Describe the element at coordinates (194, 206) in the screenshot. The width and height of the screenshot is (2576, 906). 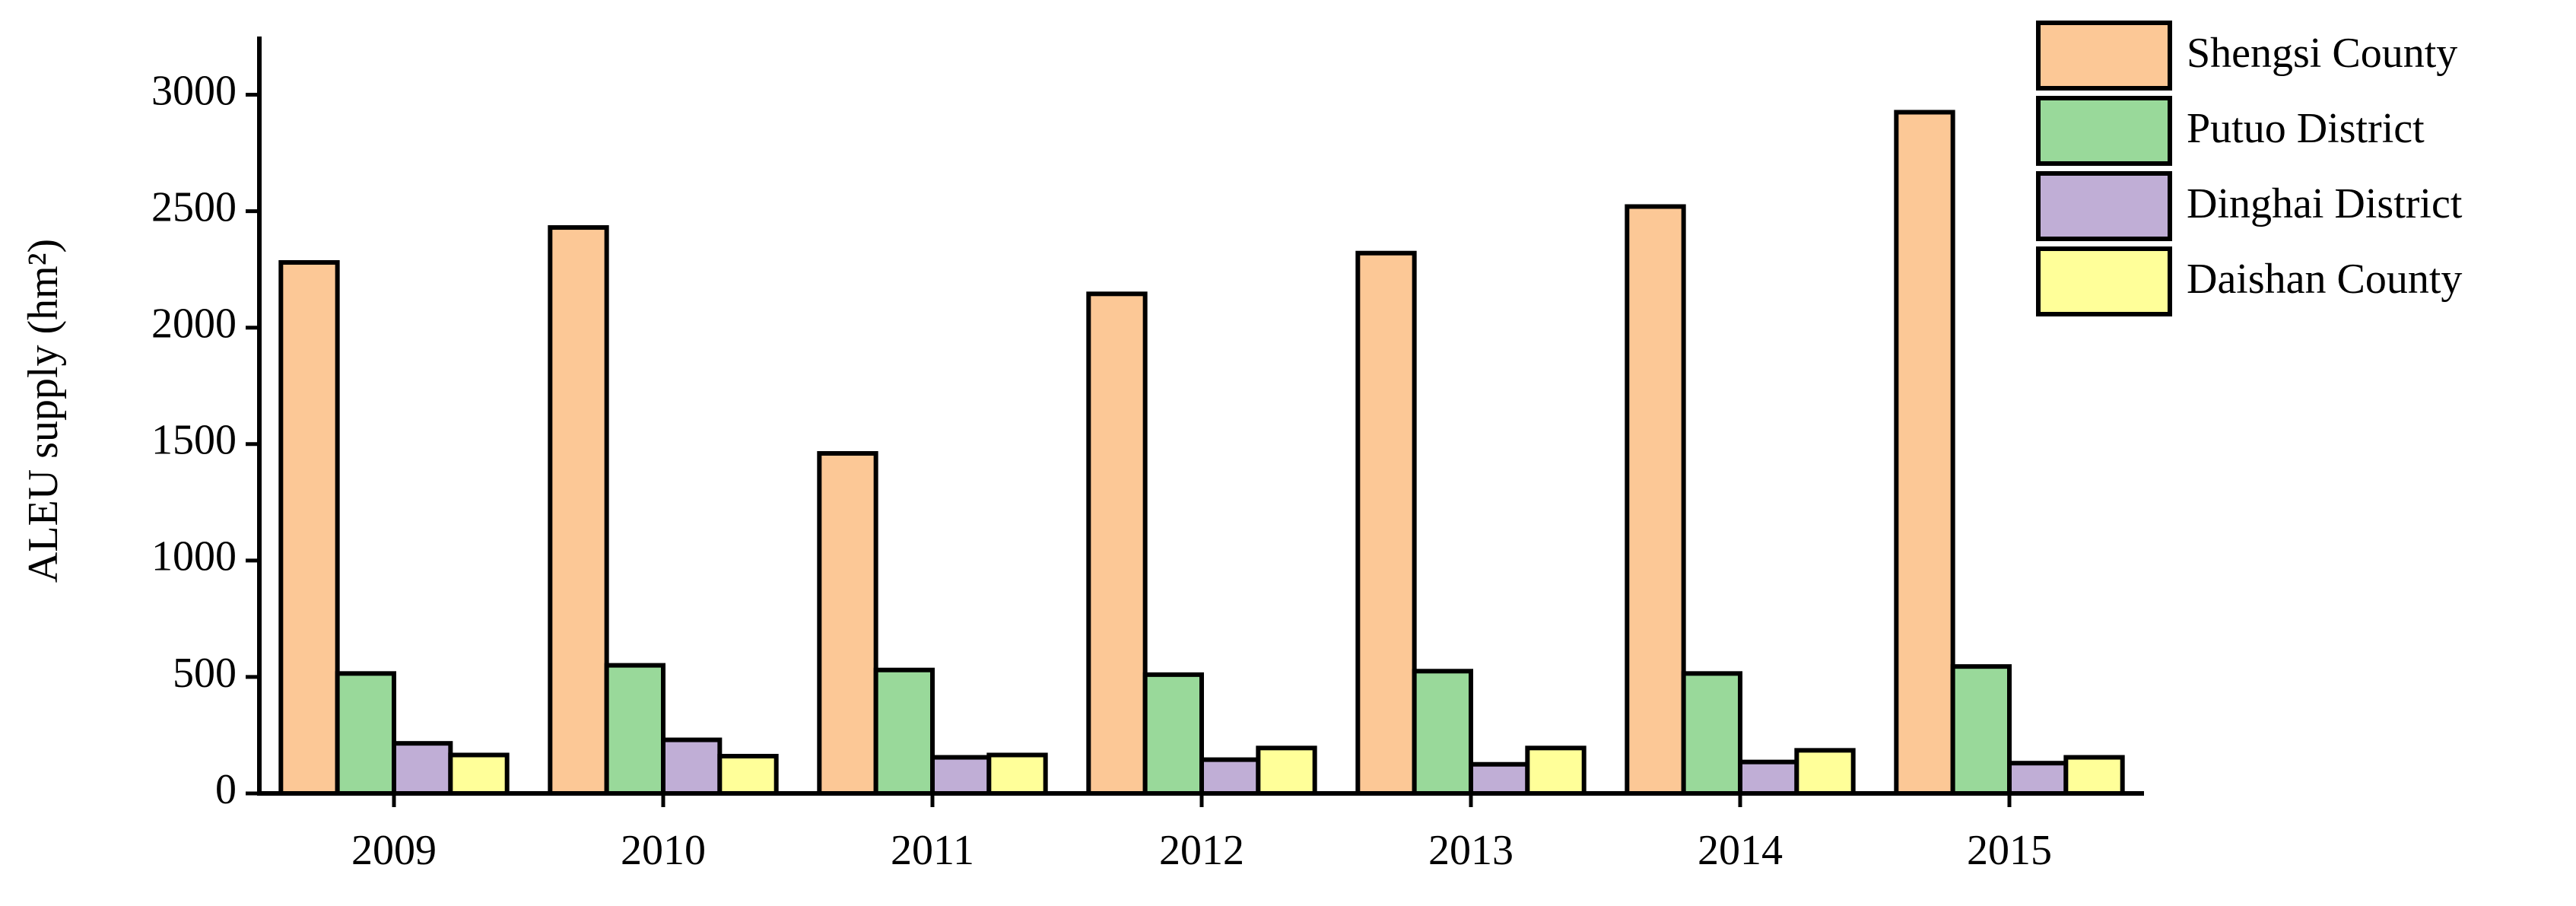
I see `y-tick-label: 2500` at that location.